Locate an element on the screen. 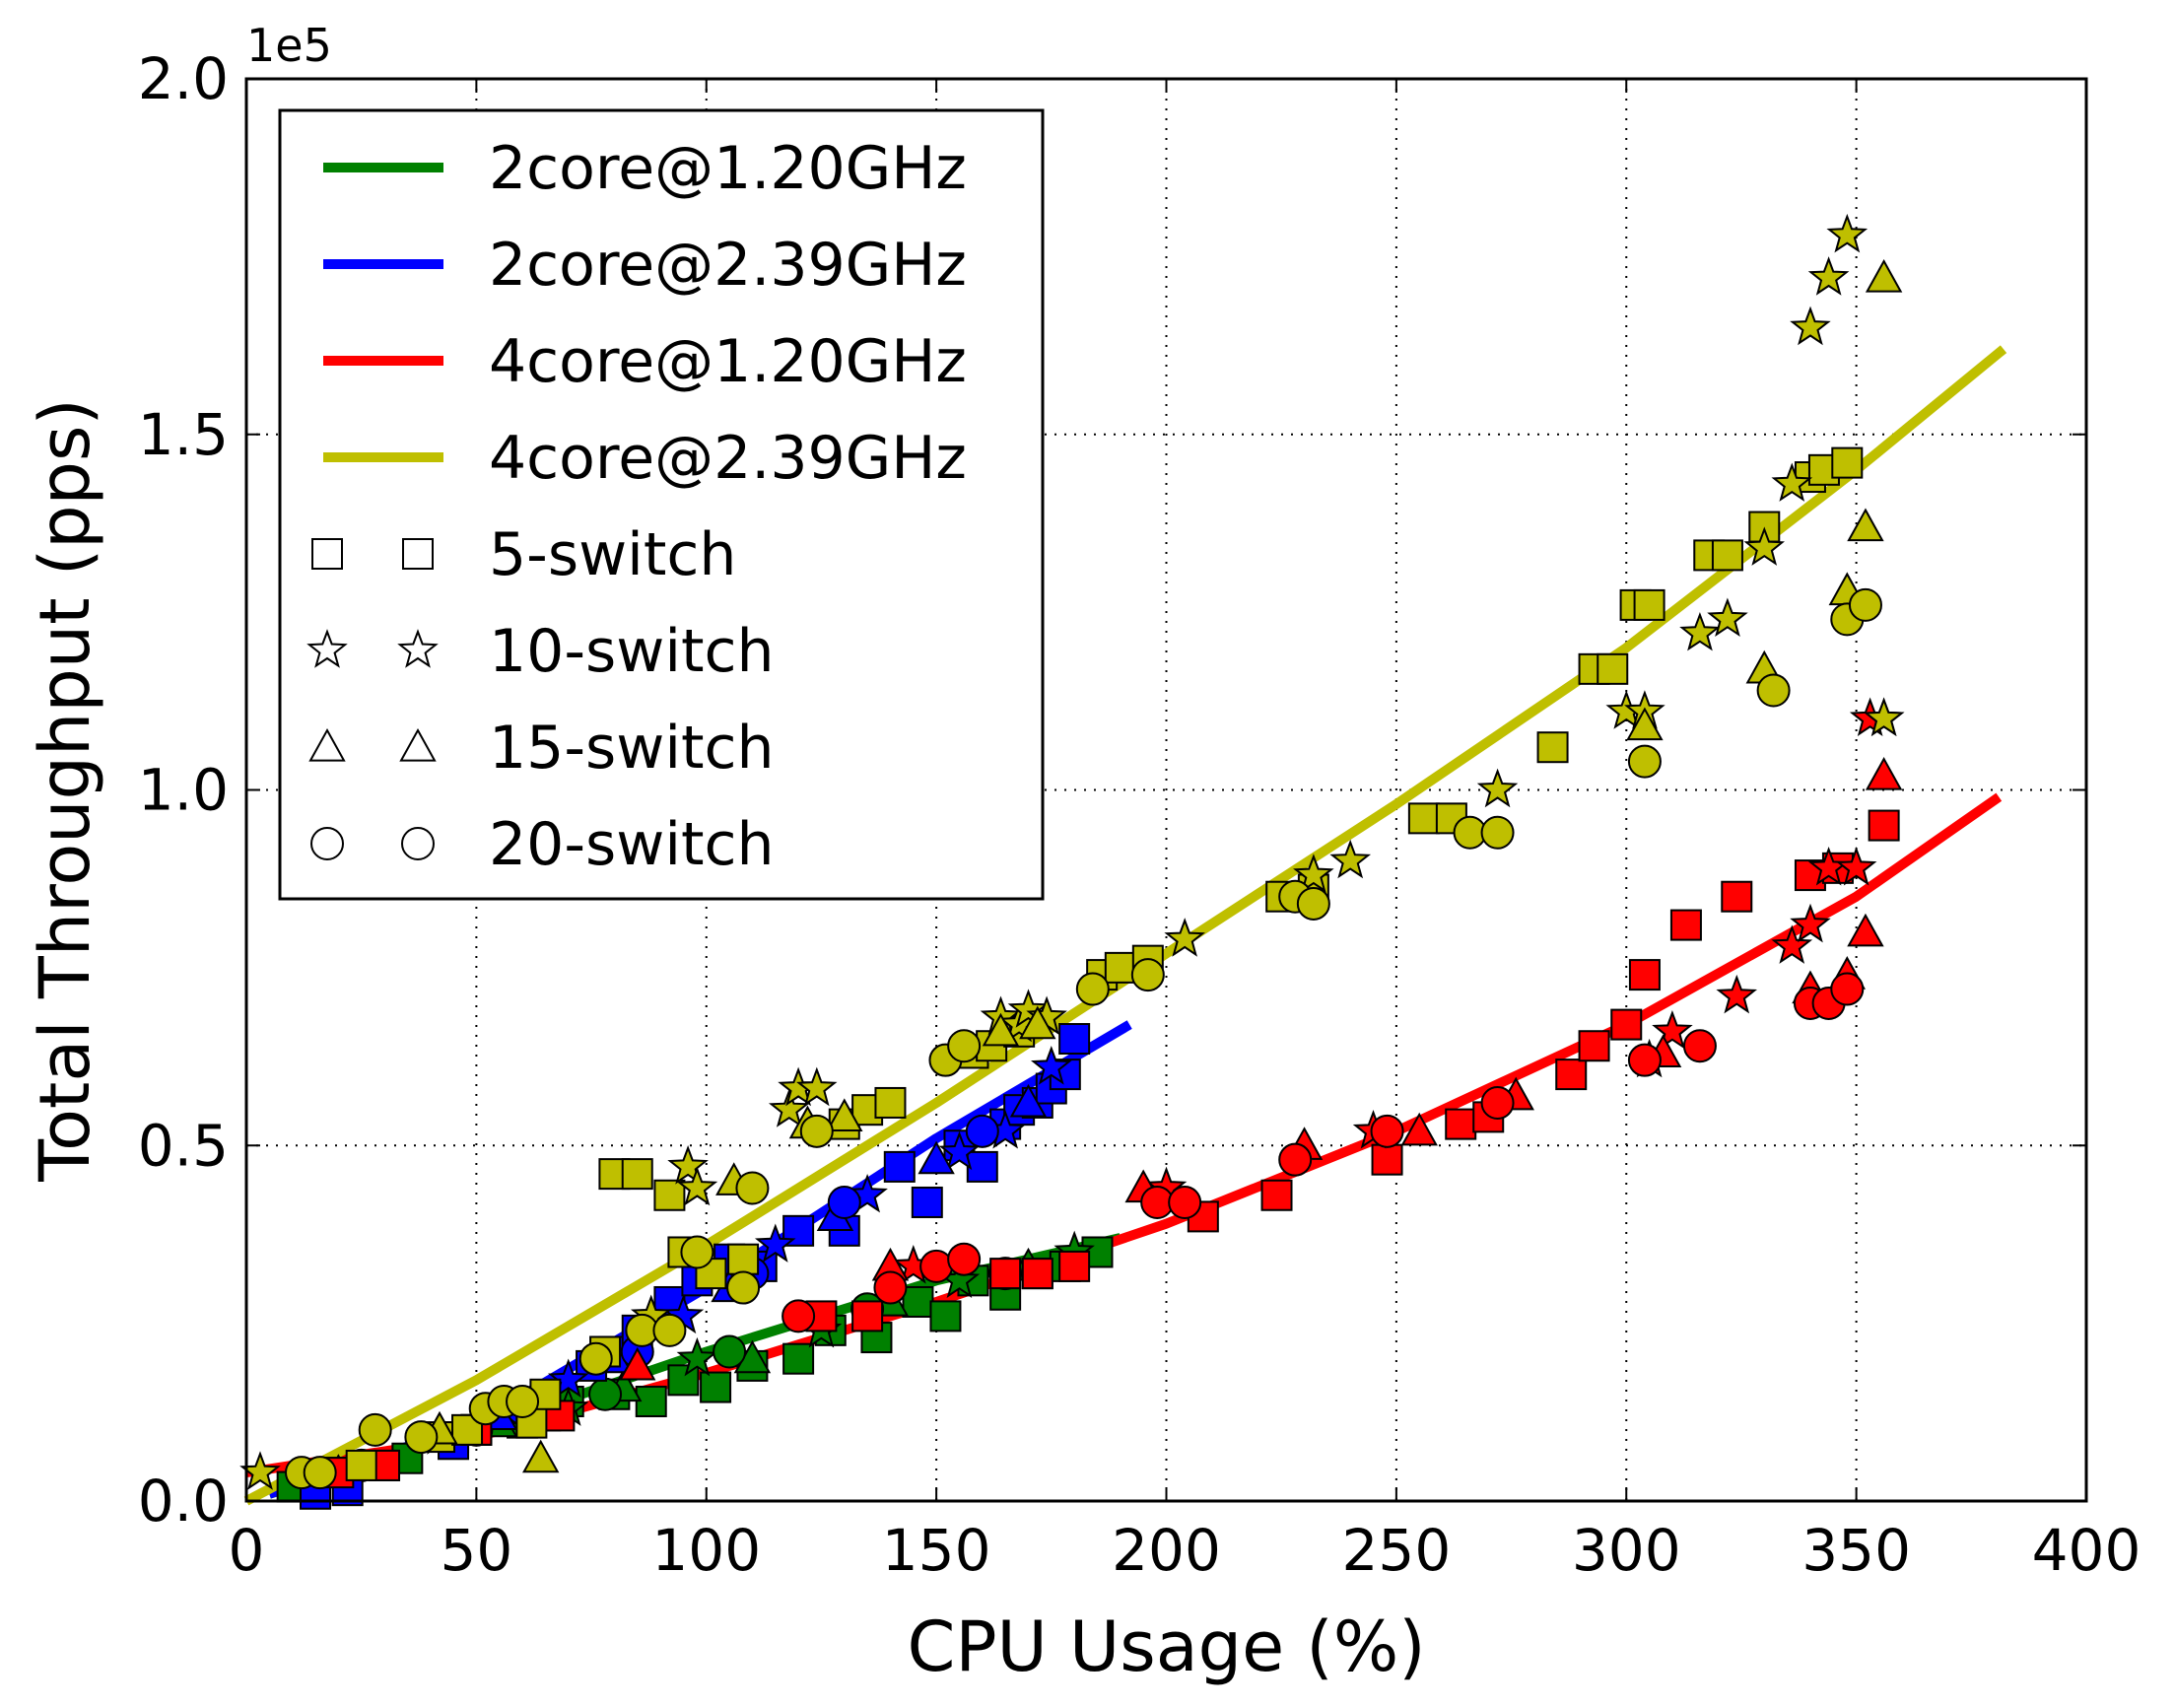 The height and width of the screenshot is (1708, 2175). legend-label: 10-switch is located at coordinates (632, 651).